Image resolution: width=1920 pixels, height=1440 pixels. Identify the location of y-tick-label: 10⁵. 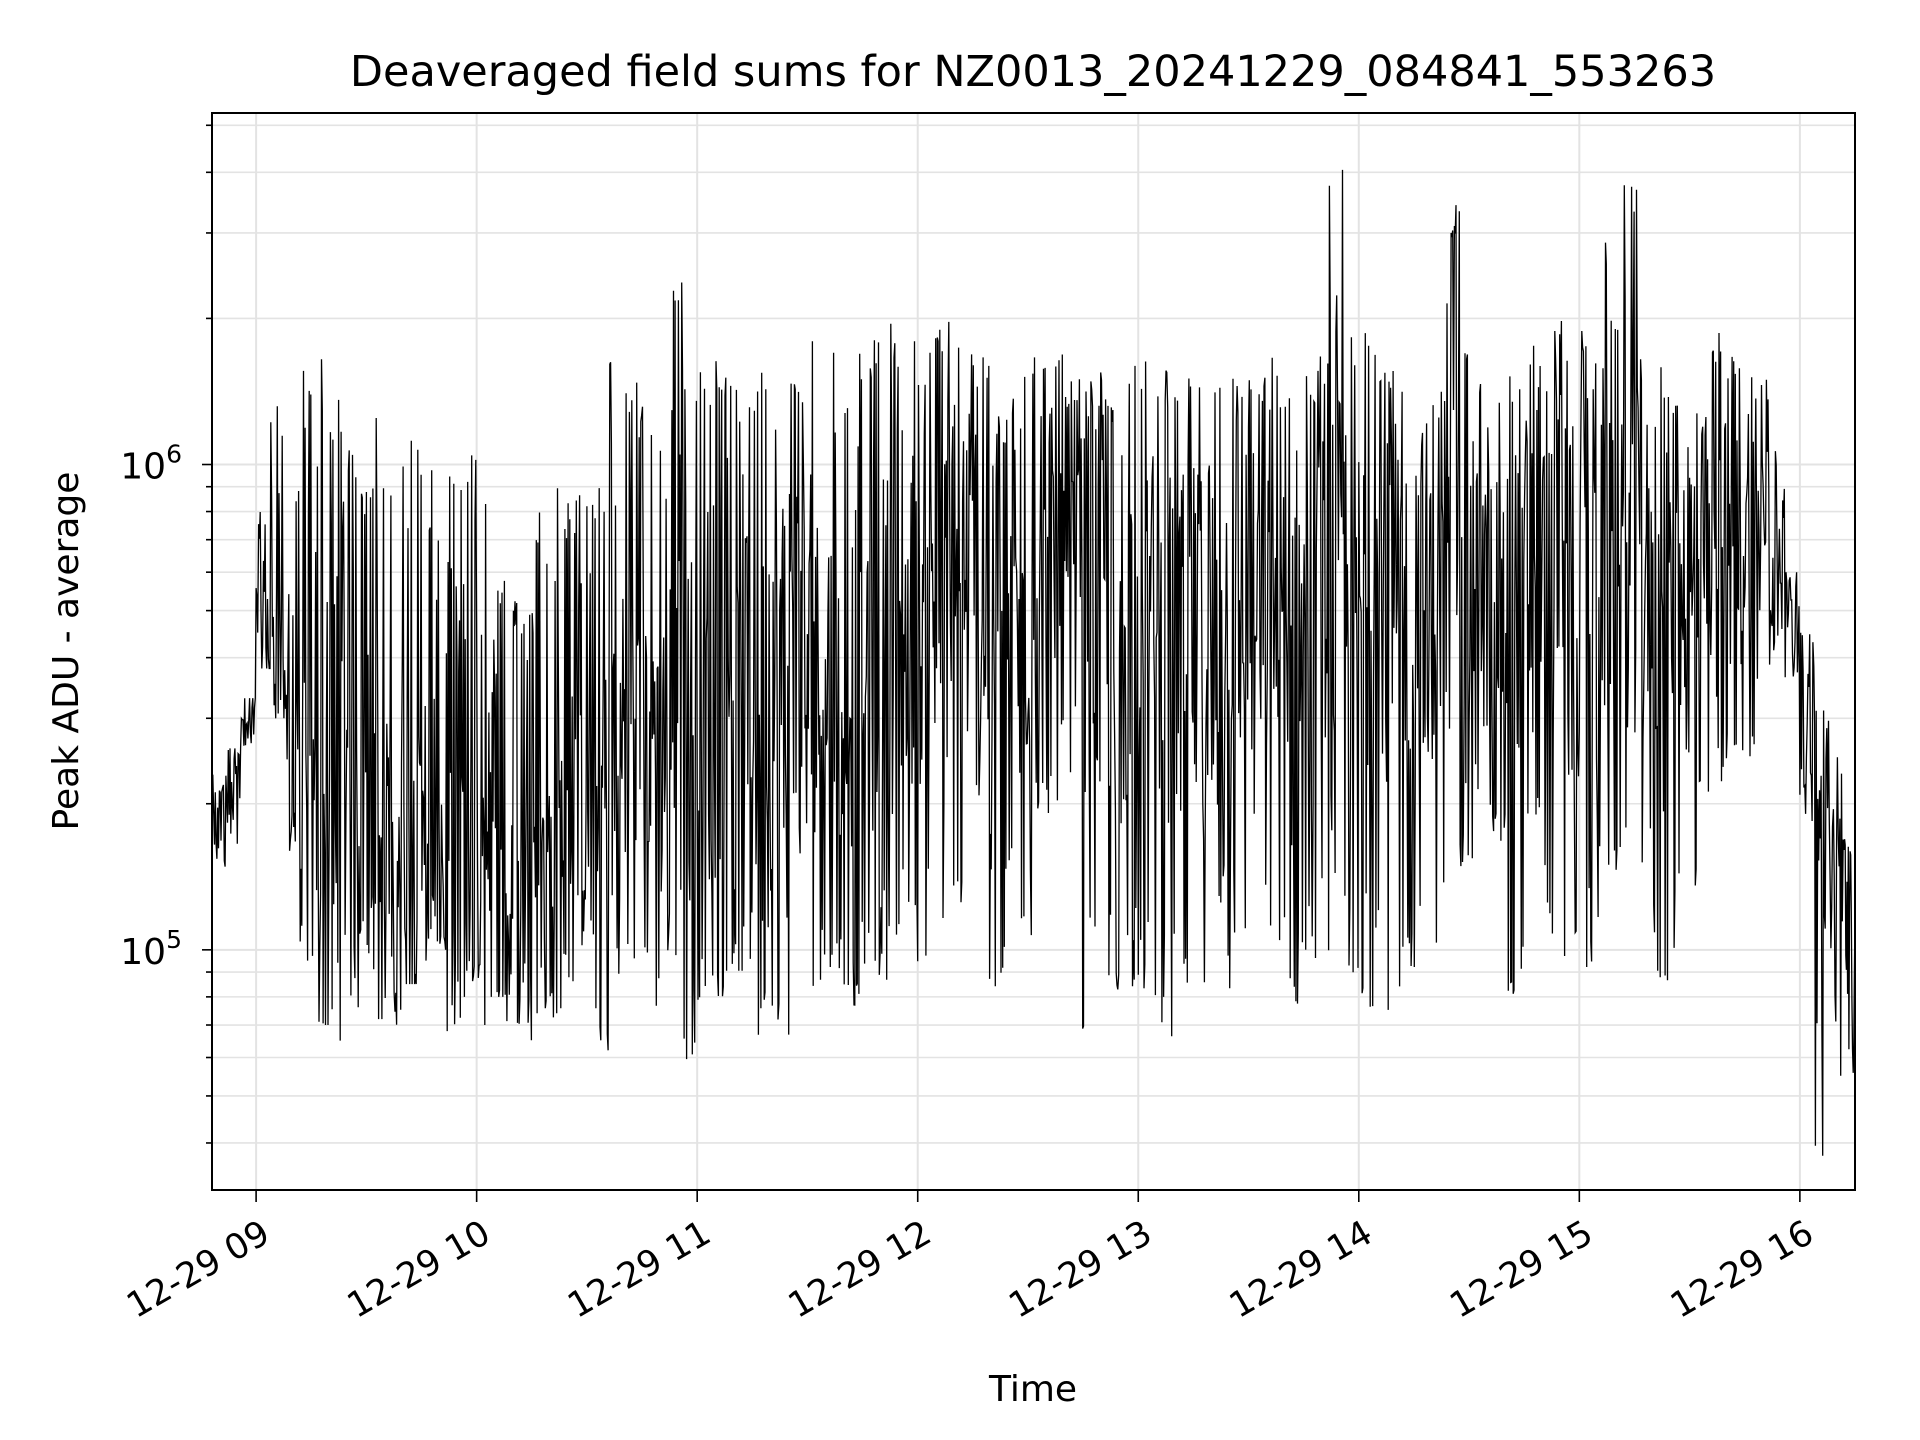
(151, 949).